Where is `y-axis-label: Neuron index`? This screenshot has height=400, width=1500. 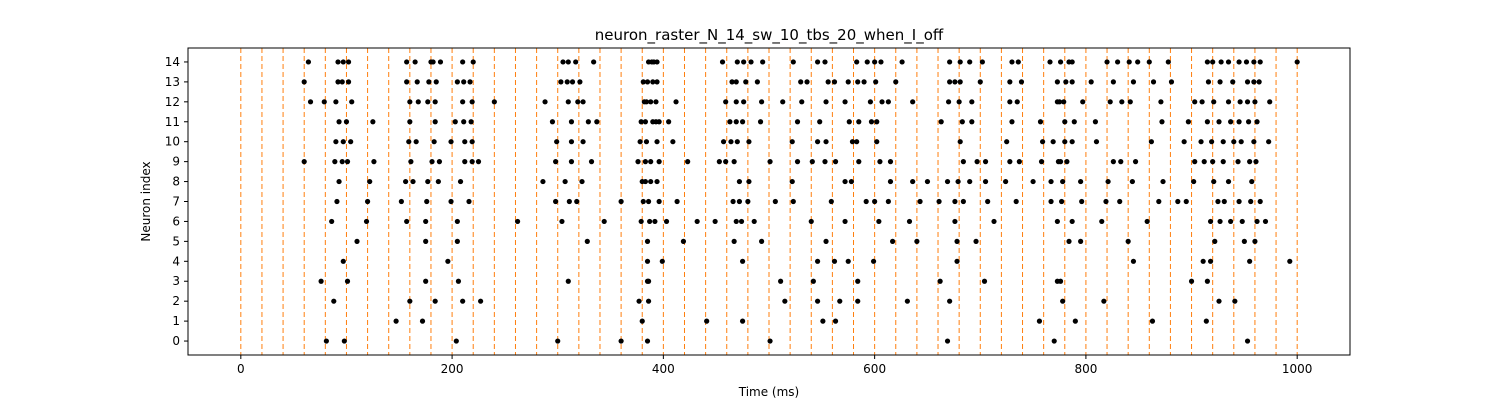
y-axis-label: Neuron index is located at coordinates (146, 201).